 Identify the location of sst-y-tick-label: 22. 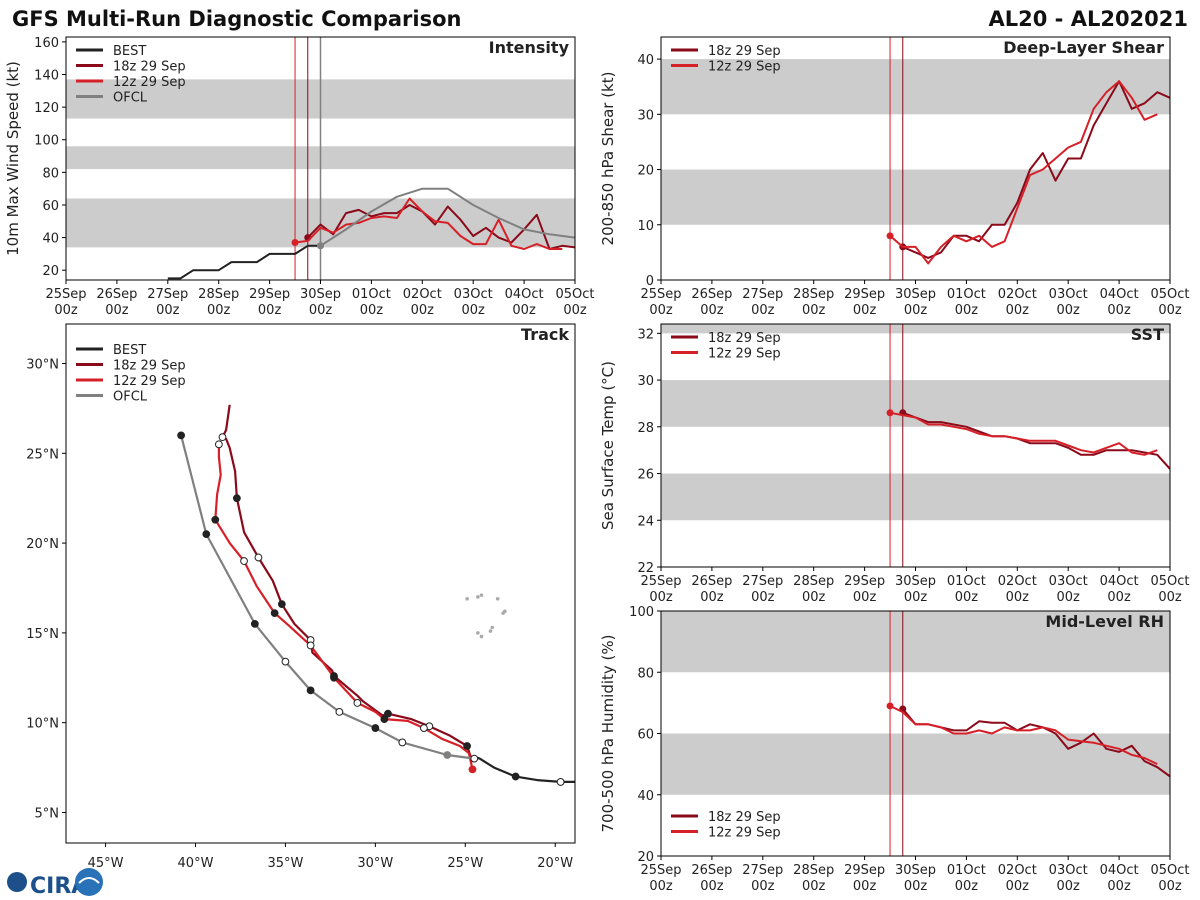
(645, 568).